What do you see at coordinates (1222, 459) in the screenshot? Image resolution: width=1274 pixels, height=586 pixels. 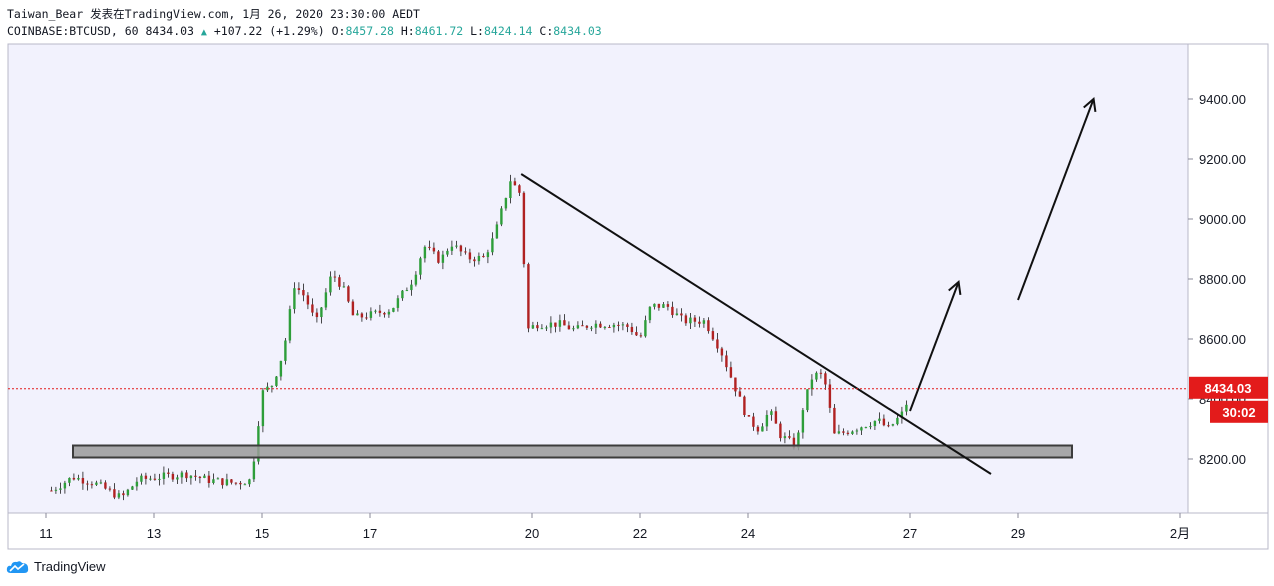 I see `price-tick-label: 8200.00` at bounding box center [1222, 459].